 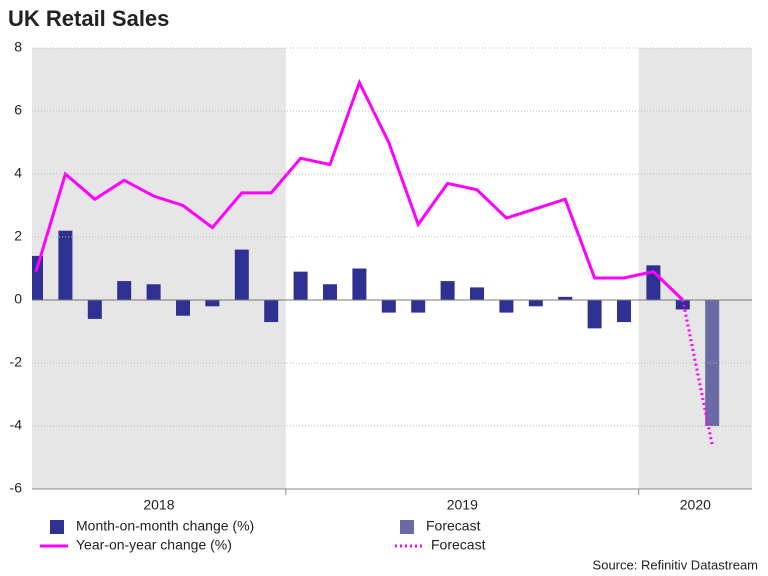 I want to click on y-tick-label: -4, so click(x=16, y=425).